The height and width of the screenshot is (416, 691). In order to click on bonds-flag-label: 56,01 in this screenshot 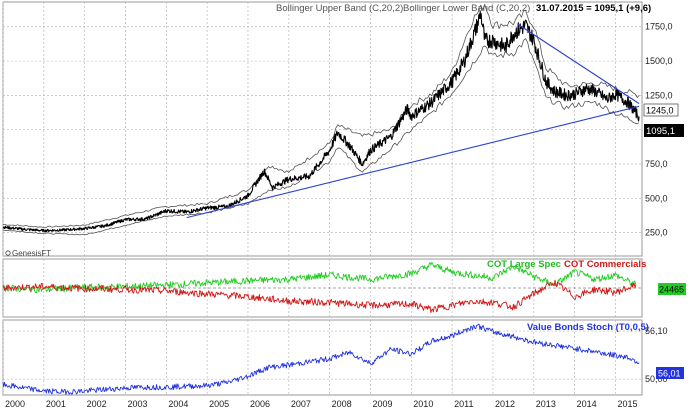, I will do `click(669, 374)`.